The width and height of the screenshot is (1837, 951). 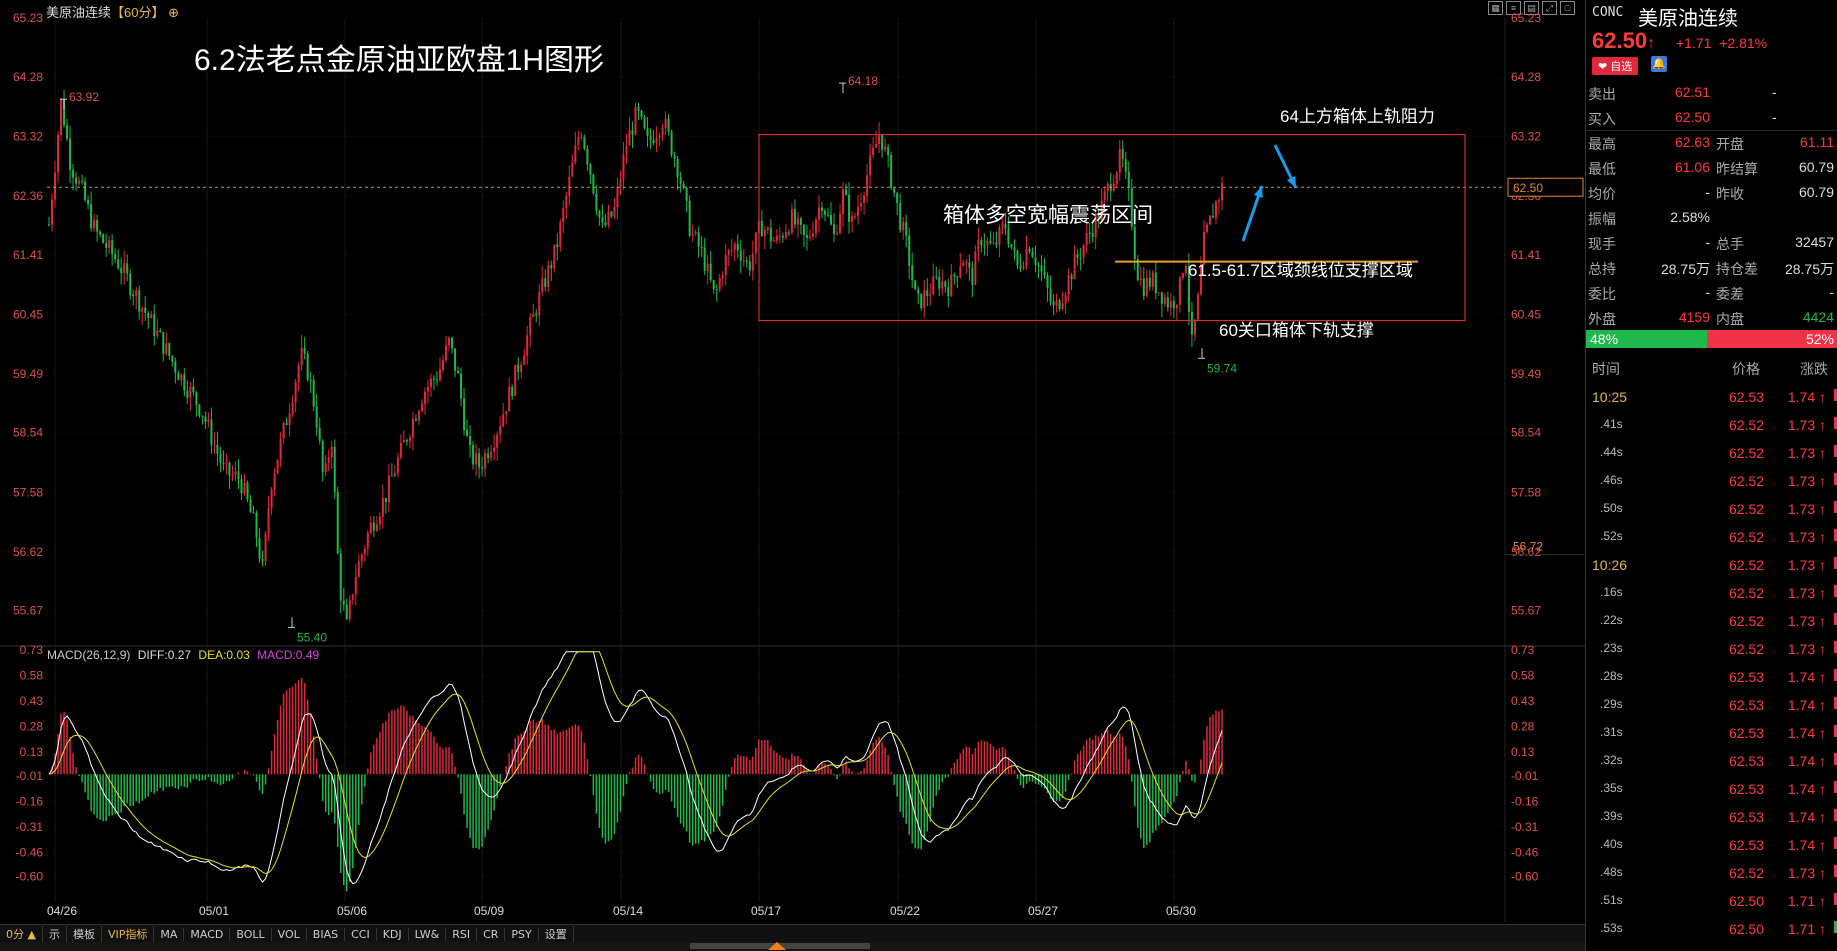 What do you see at coordinates (21, 934) in the screenshot?
I see `period-tab: 0分 ▲` at bounding box center [21, 934].